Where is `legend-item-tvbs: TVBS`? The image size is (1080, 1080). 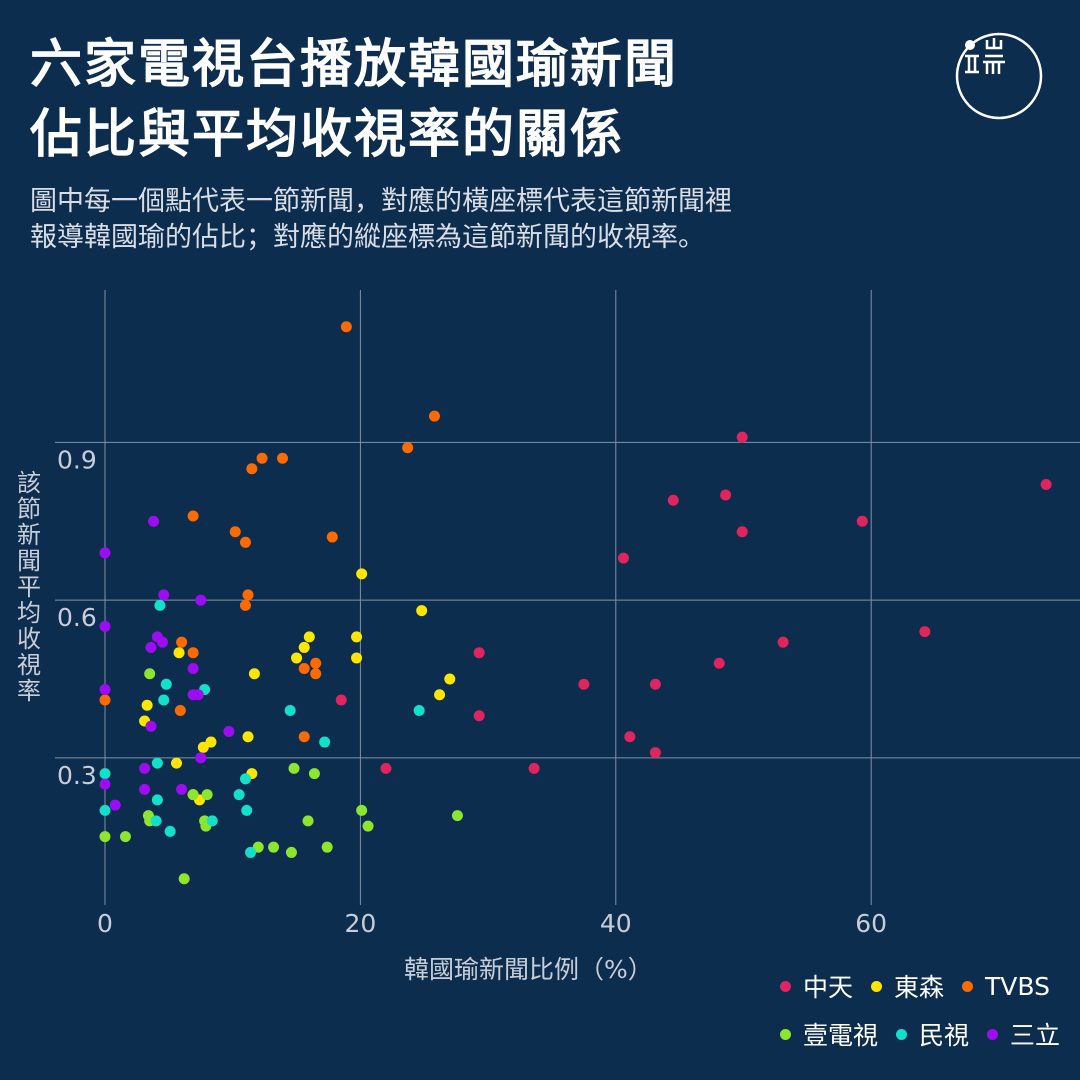 legend-item-tvbs: TVBS is located at coordinates (1006, 986).